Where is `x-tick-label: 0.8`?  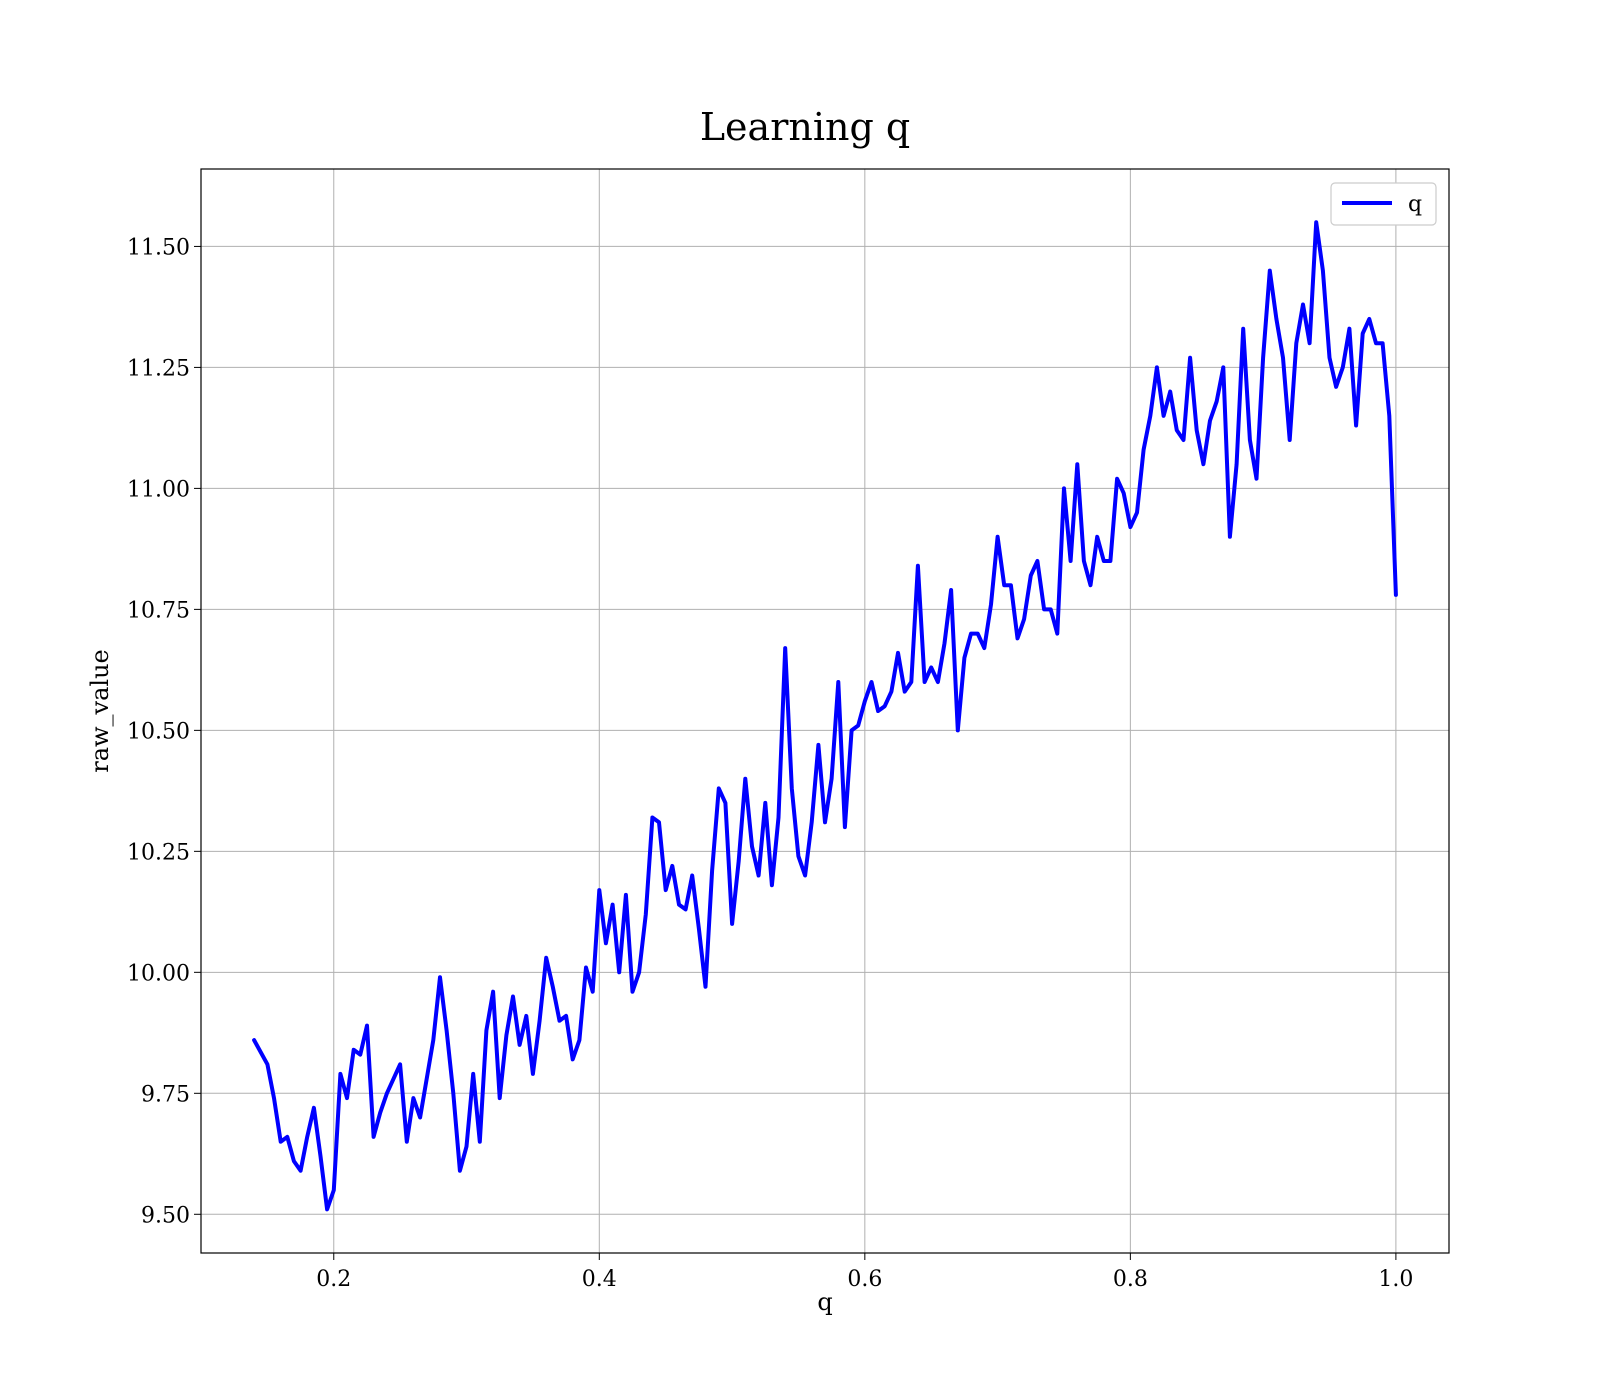 x-tick-label: 0.8 is located at coordinates (1130, 1279).